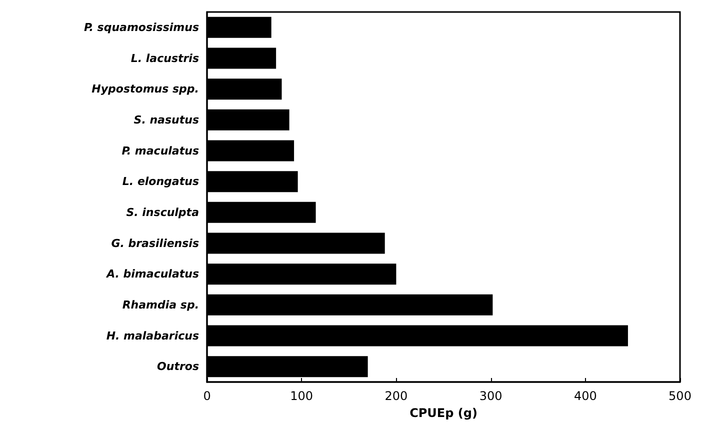 Image resolution: width=715 pixels, height=434 pixels. Describe the element at coordinates (161, 151) in the screenshot. I see `y-tick-label: P. maculatus` at that location.